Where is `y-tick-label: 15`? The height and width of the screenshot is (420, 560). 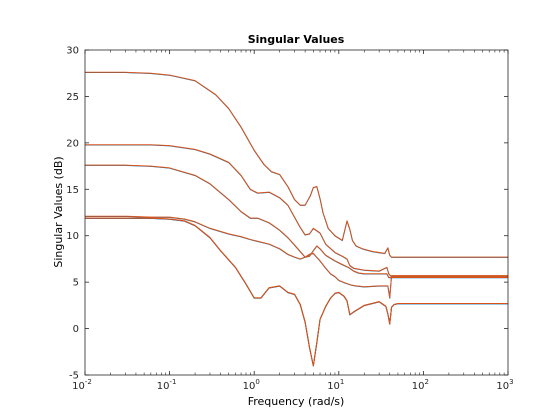
y-tick-label: 15 is located at coordinates (72, 190).